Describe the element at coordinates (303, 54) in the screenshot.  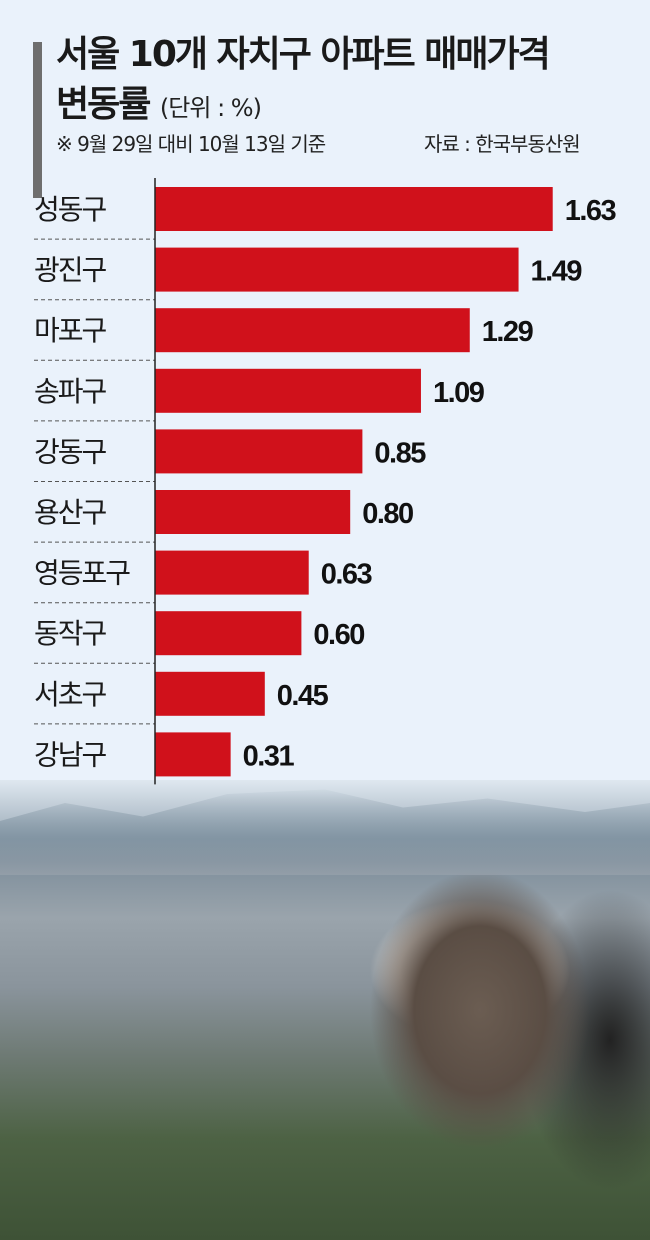
I see `title-line1: 서울 10개 자치구 아파트 매매가격` at that location.